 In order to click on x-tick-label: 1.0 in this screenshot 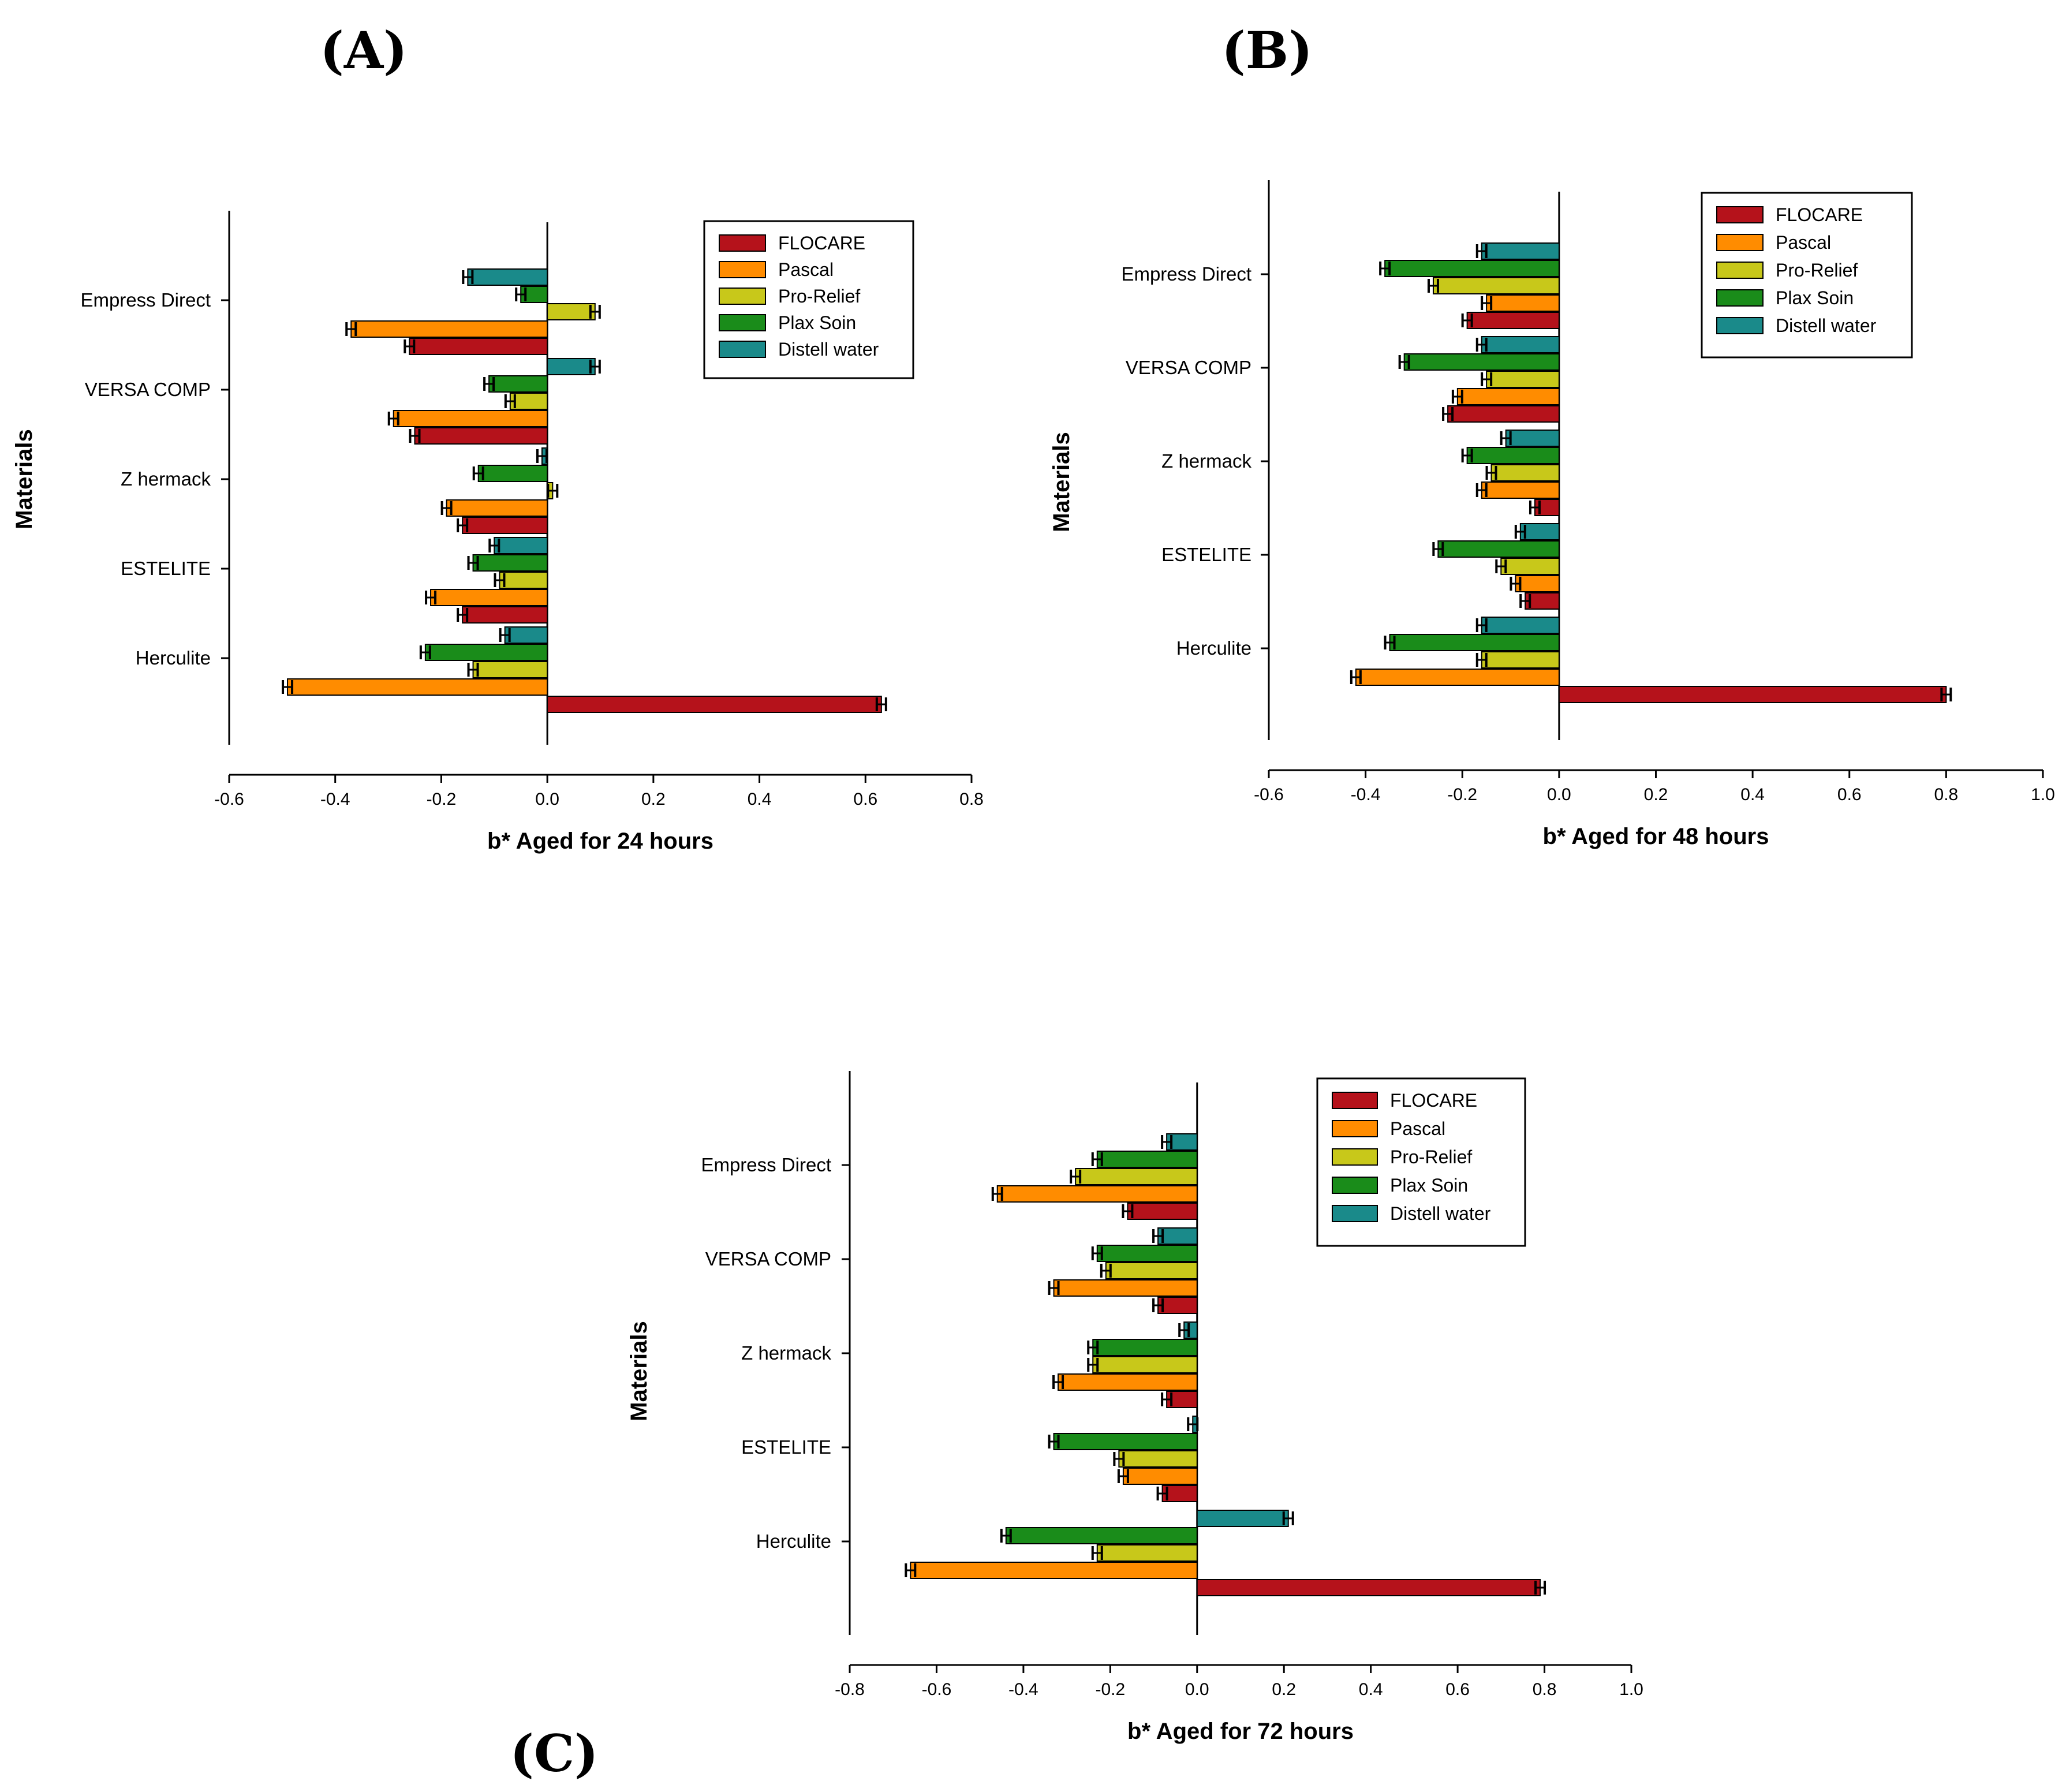, I will do `click(1631, 1689)`.